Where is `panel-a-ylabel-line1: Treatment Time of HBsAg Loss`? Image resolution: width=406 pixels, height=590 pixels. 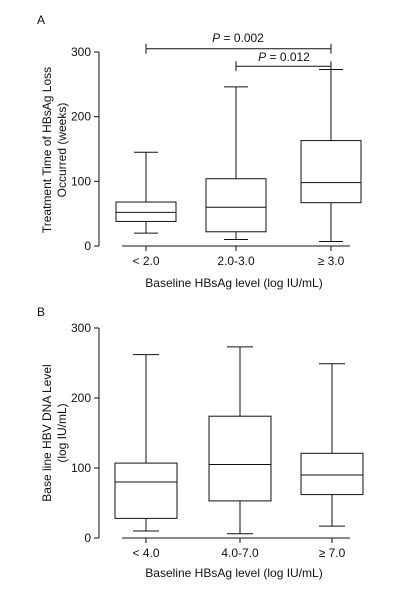
panel-a-ylabel-line1: Treatment Time of HBsAg Loss is located at coordinates (47, 150).